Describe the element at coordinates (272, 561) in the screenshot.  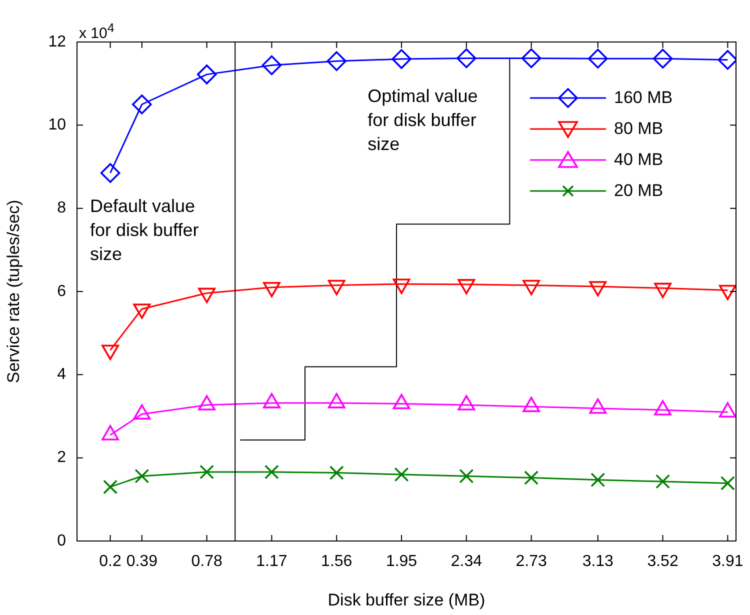
I see `x-tick-label: 1.17` at that location.